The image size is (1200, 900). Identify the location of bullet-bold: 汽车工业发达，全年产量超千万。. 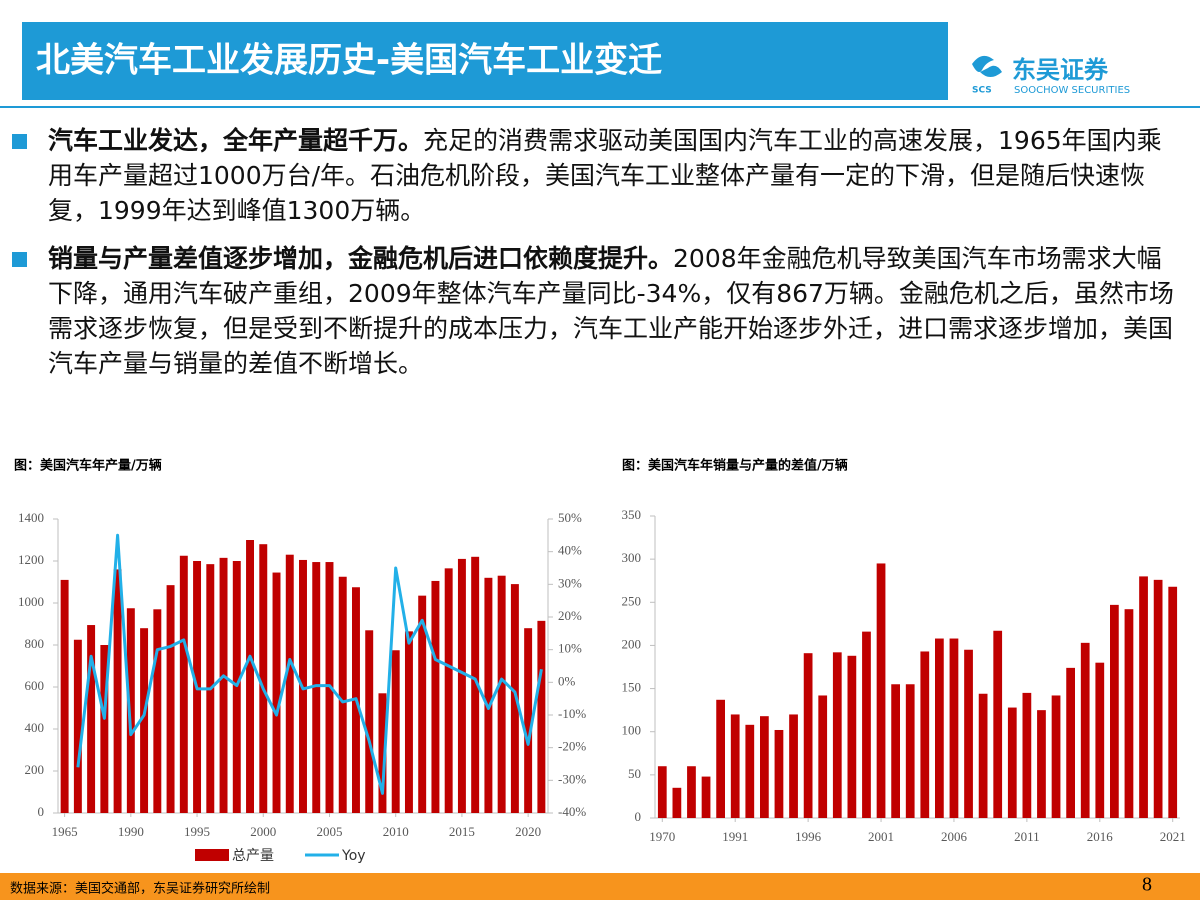
(236, 140).